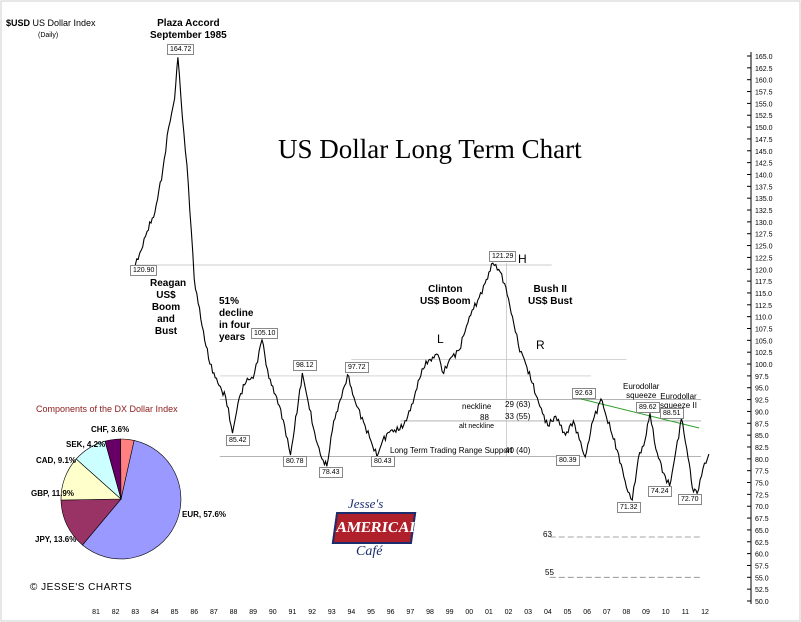  What do you see at coordinates (166, 295) in the screenshot?
I see `reagan-line2: US$` at bounding box center [166, 295].